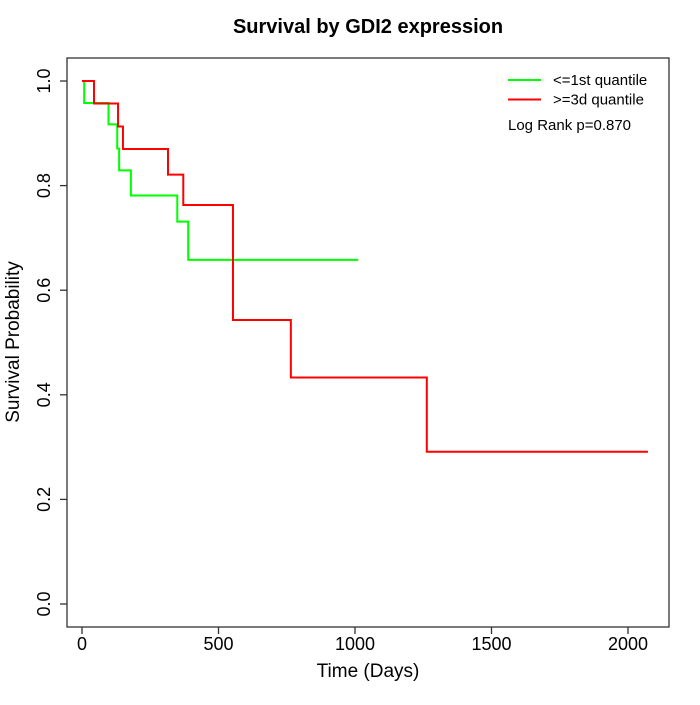  What do you see at coordinates (44, 394) in the screenshot?
I see `y-tick-label: 0.4` at bounding box center [44, 394].